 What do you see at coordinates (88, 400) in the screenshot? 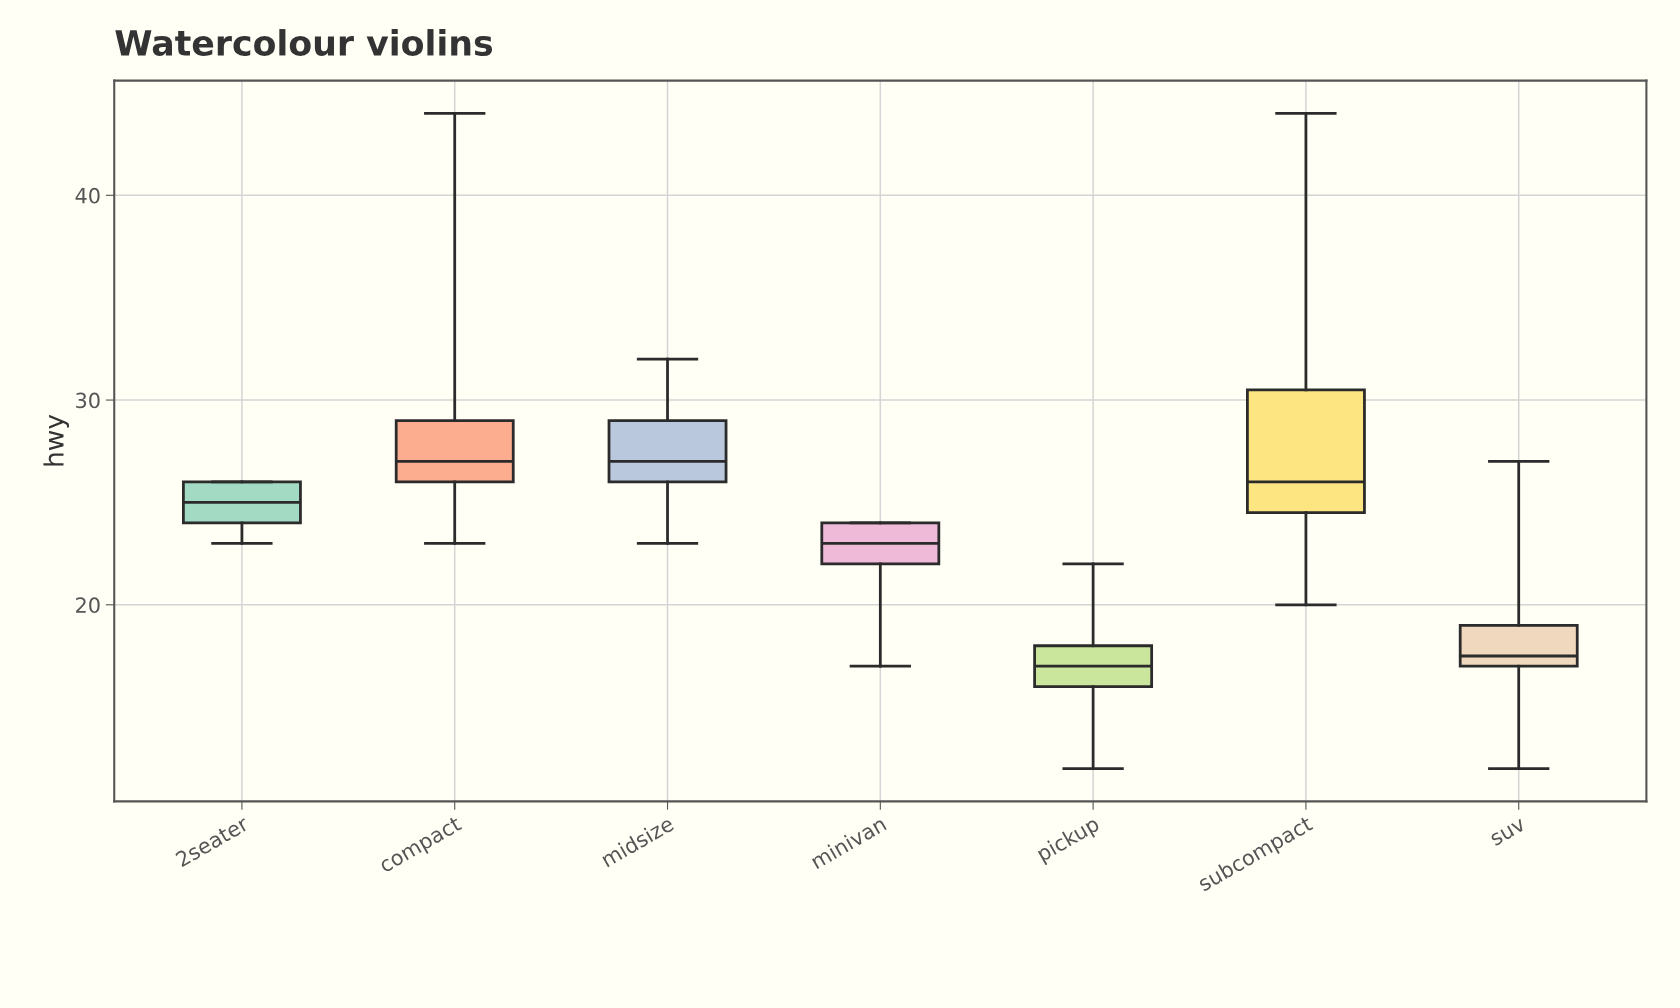
I see `y-tick-label: 30` at bounding box center [88, 400].